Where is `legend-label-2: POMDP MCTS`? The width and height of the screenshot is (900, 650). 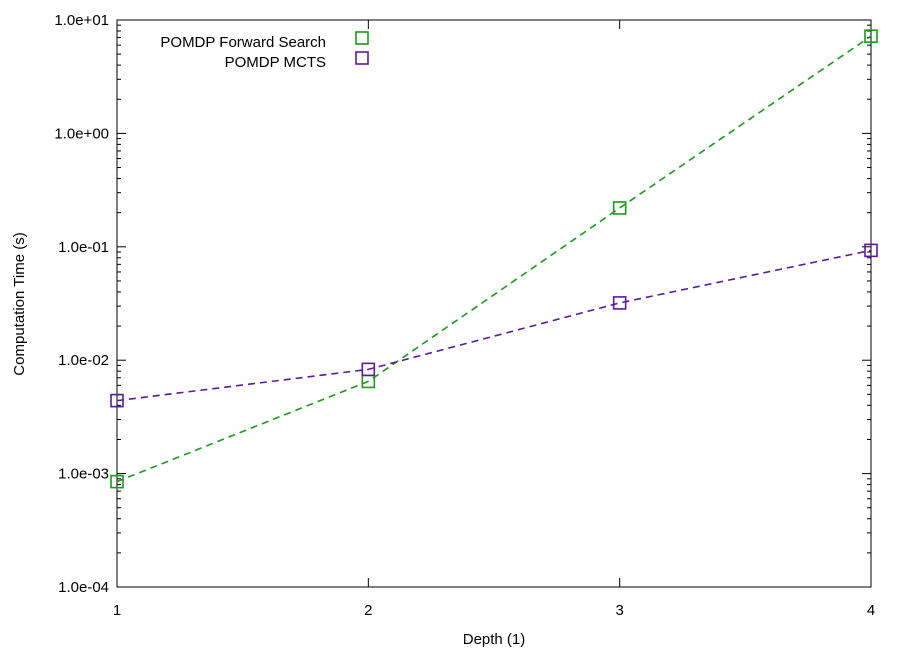
legend-label-2: POMDP MCTS is located at coordinates (275, 62).